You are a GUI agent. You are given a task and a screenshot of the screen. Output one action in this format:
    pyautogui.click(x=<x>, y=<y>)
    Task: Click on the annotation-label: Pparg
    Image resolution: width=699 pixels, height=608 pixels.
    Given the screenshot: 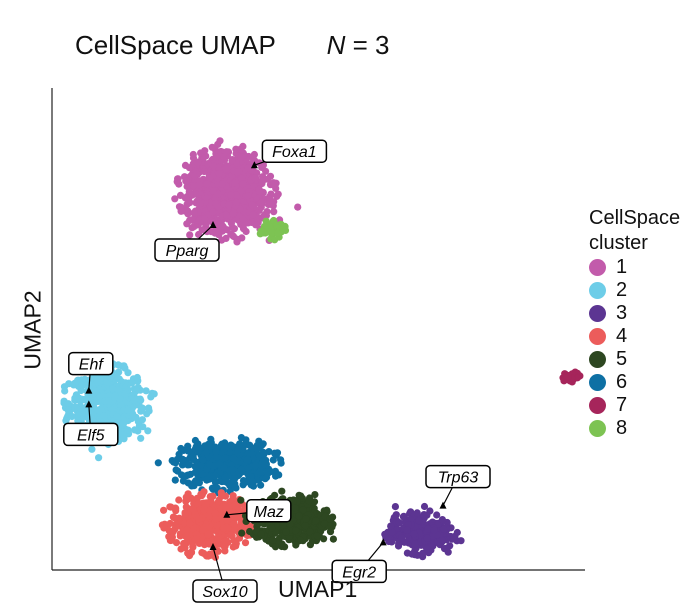 What is the action you would take?
    pyautogui.click(x=187, y=251)
    